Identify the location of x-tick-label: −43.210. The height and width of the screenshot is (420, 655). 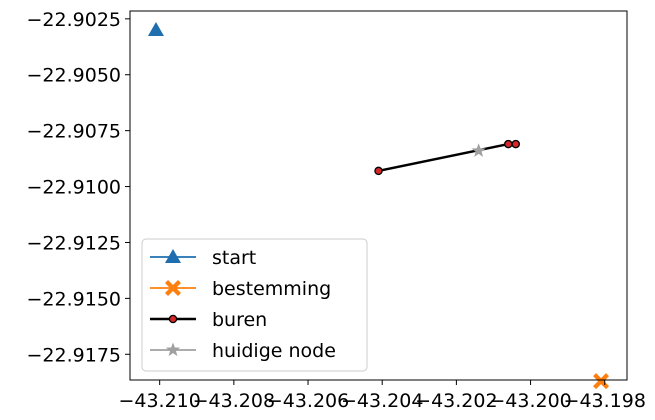
(159, 401).